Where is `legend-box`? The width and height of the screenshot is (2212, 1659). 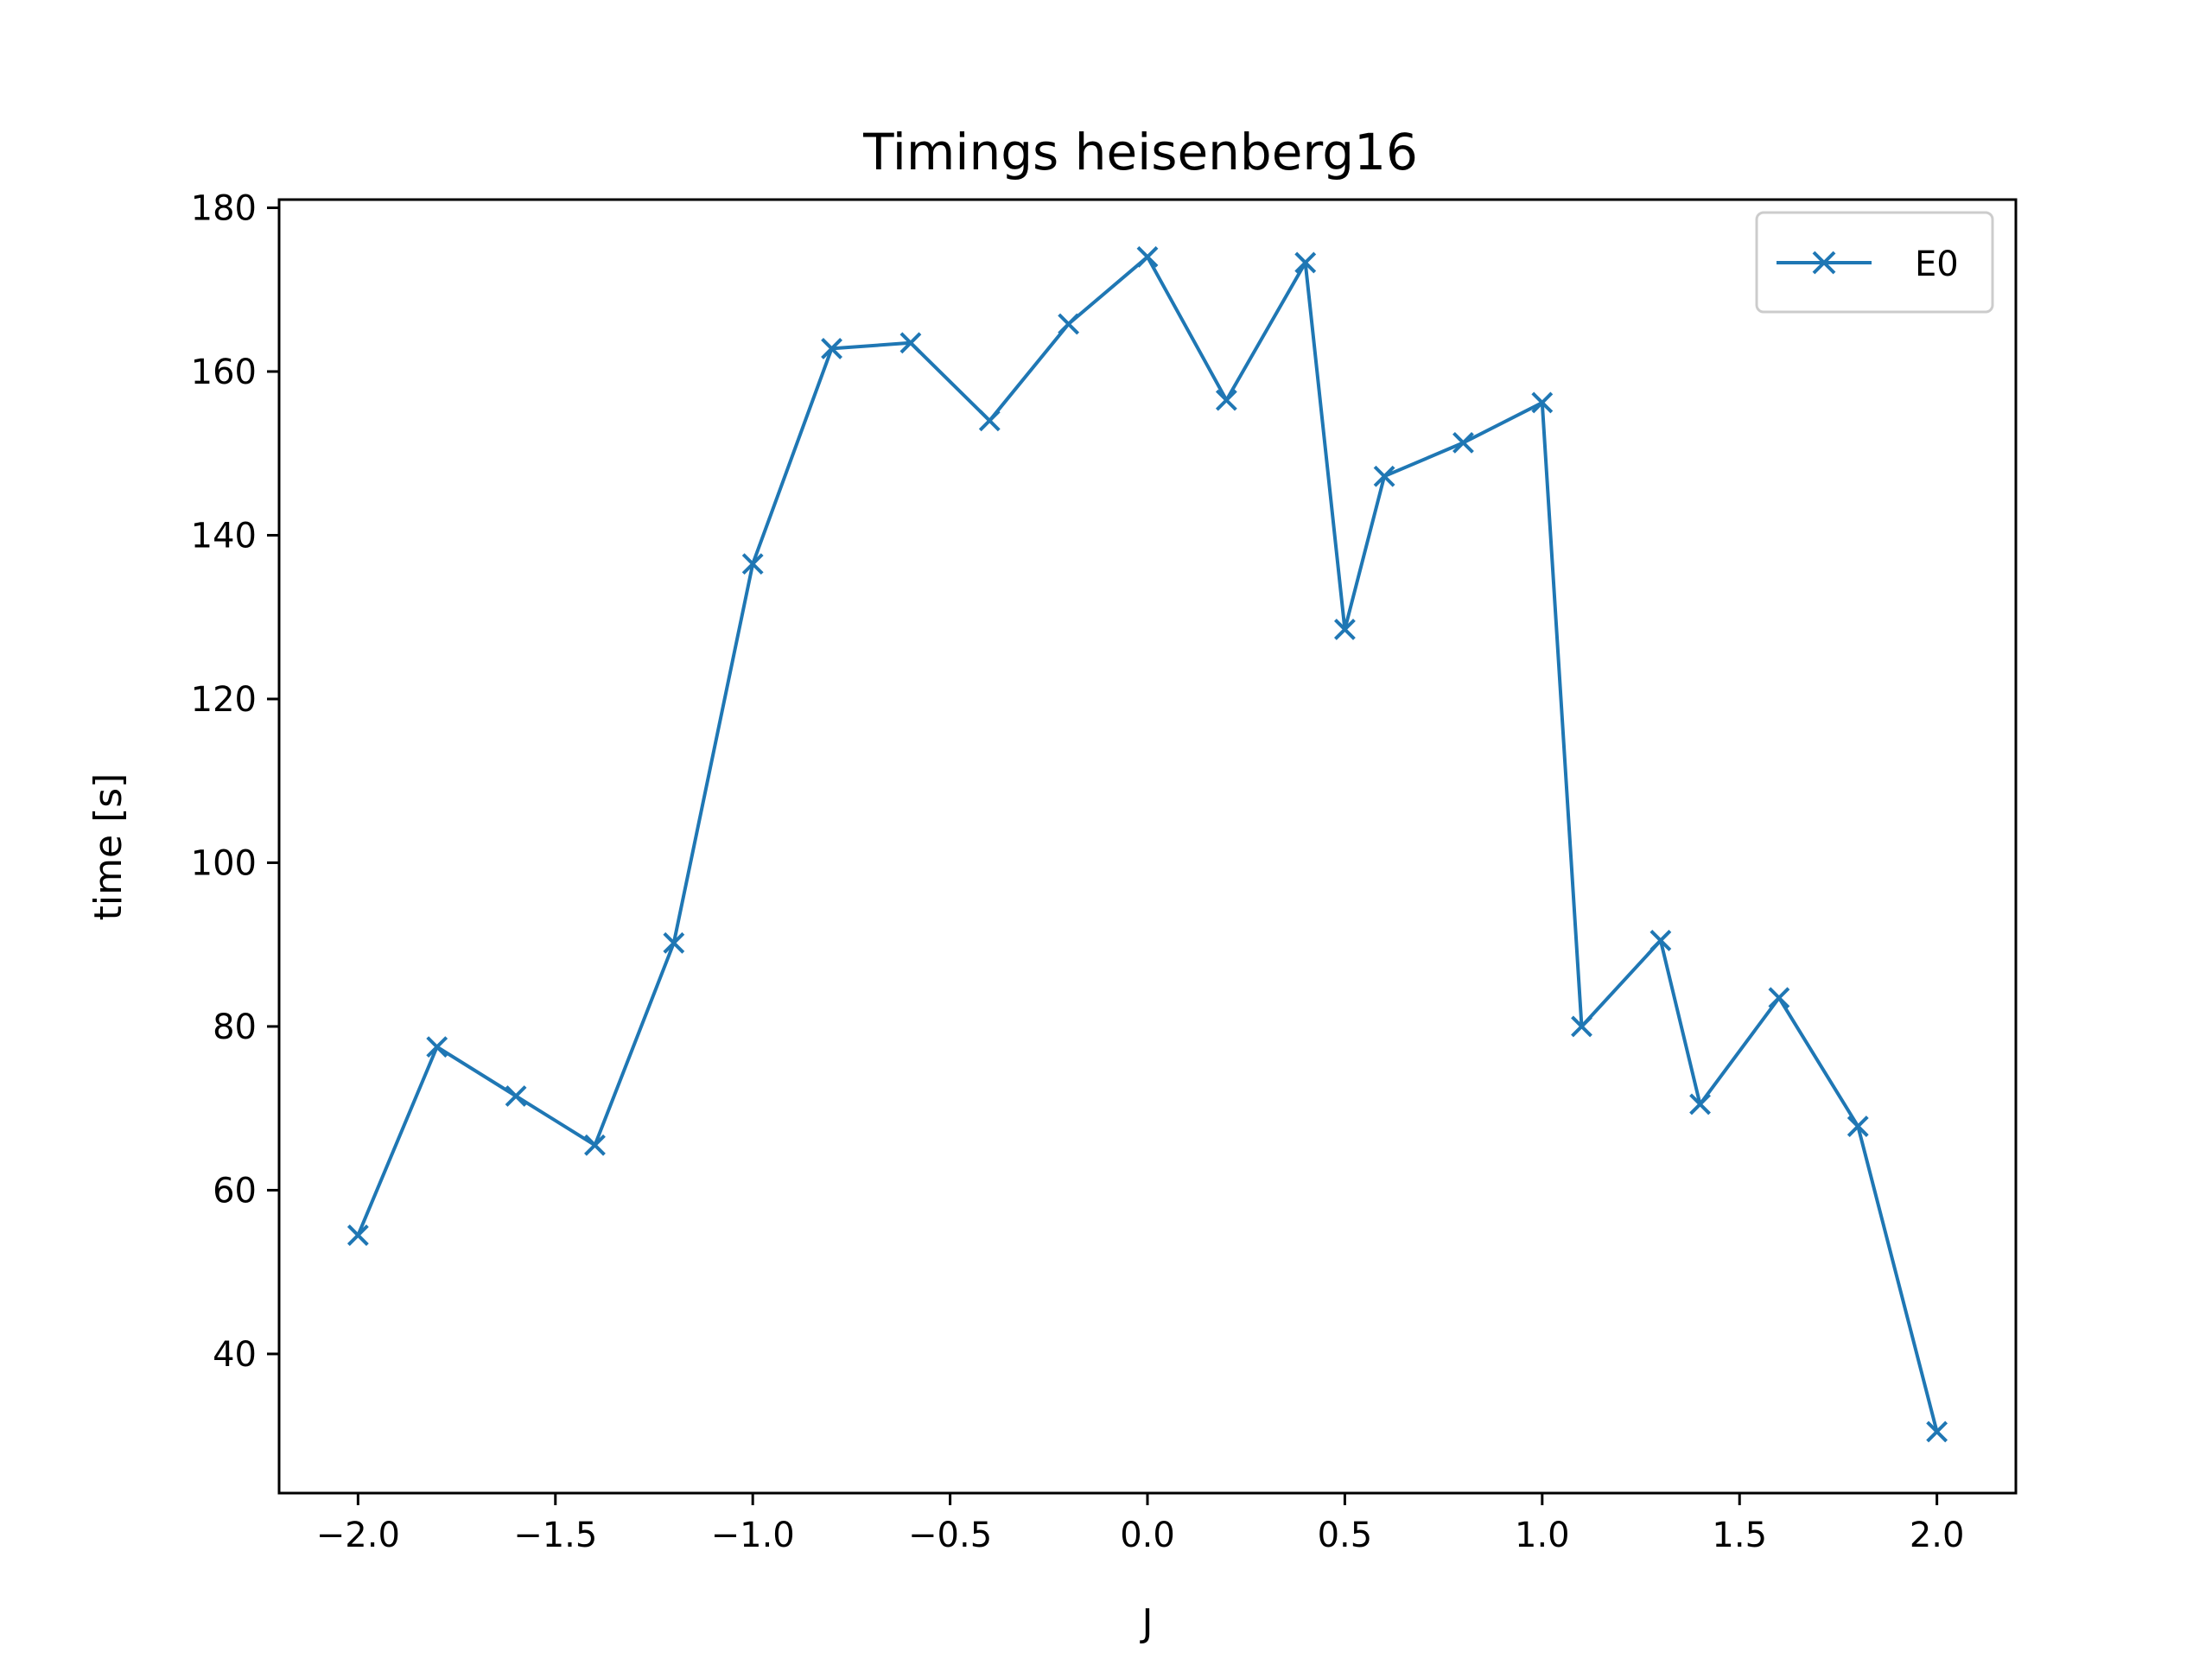
legend-box is located at coordinates (1874, 262).